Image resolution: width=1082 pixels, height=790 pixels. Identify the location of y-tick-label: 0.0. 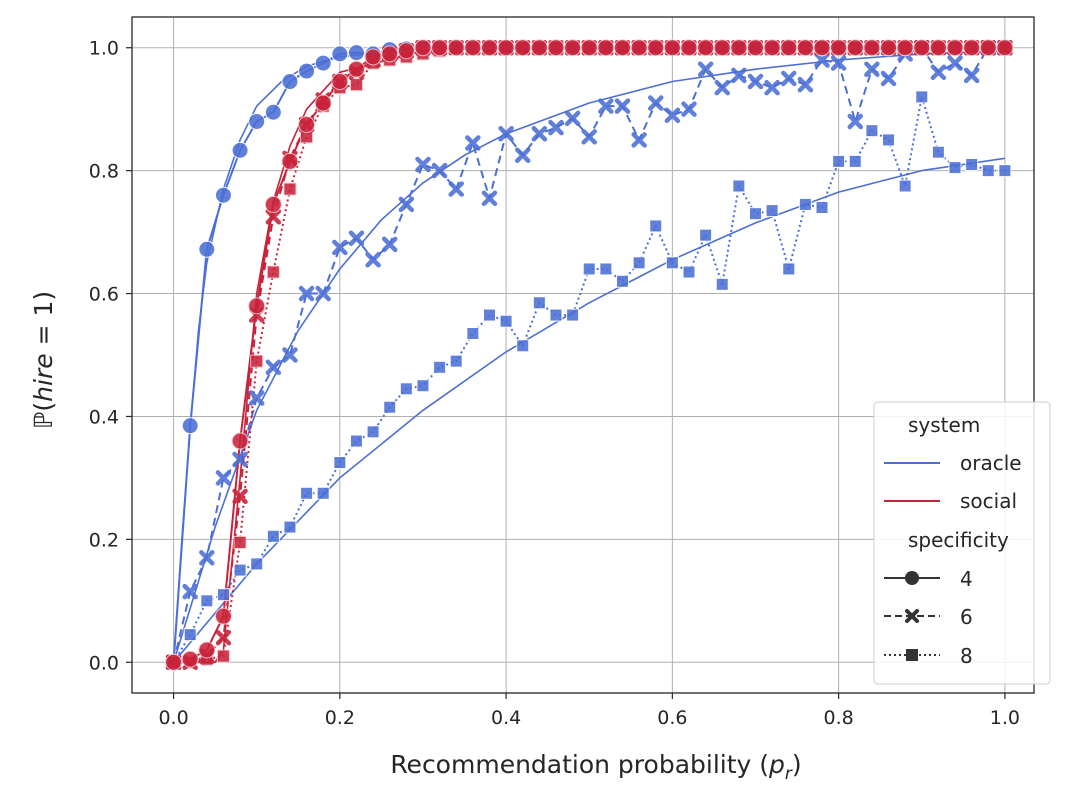
(104, 663).